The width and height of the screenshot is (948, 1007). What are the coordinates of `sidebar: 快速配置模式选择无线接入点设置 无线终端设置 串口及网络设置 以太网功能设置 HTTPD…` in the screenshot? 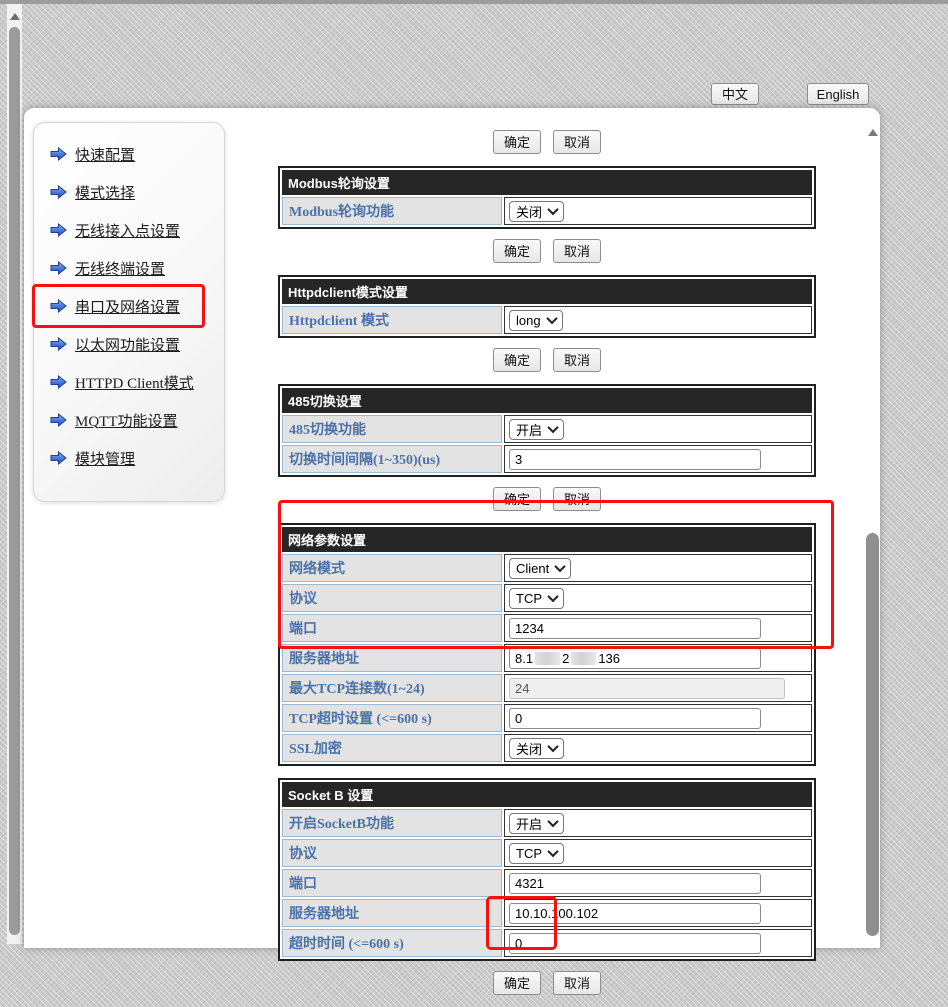 It's located at (129, 312).